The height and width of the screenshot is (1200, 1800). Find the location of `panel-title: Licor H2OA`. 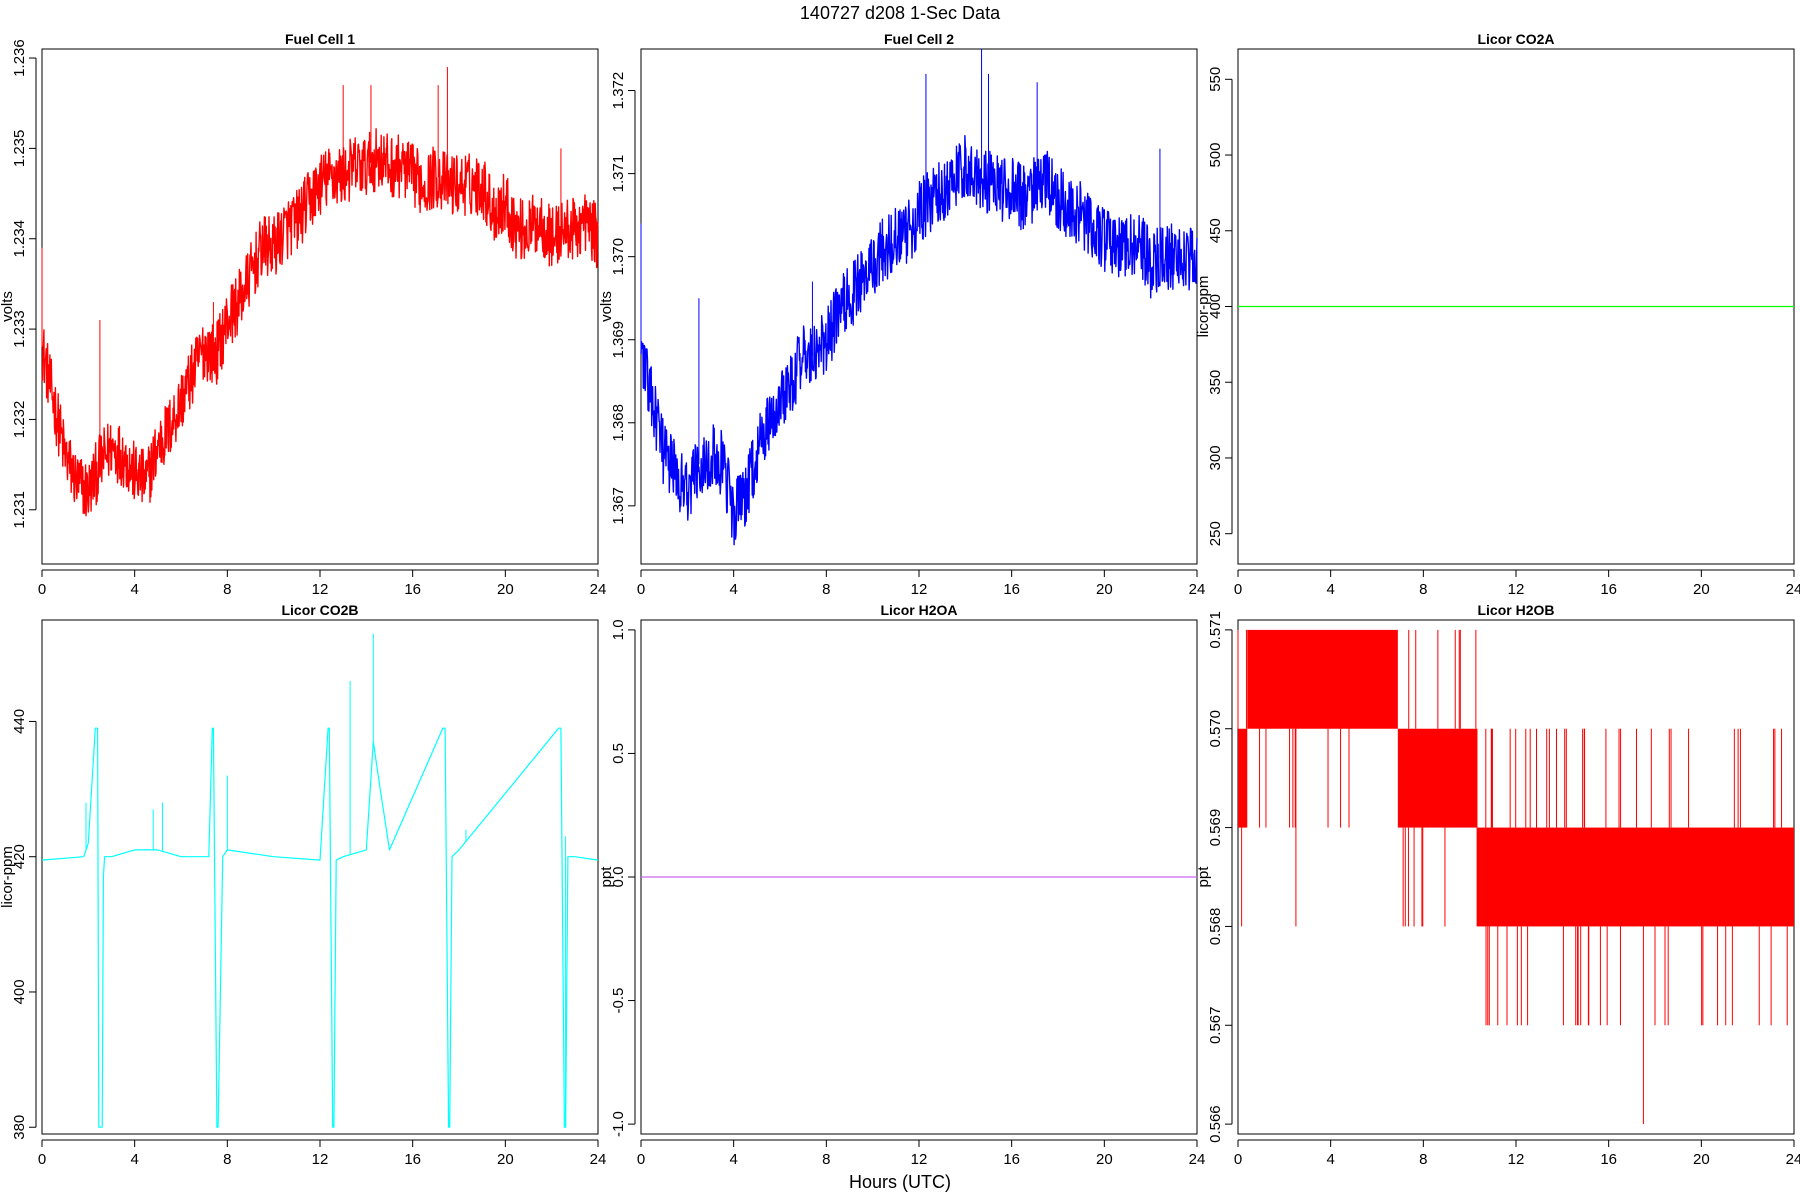

panel-title: Licor H2OA is located at coordinates (918, 610).